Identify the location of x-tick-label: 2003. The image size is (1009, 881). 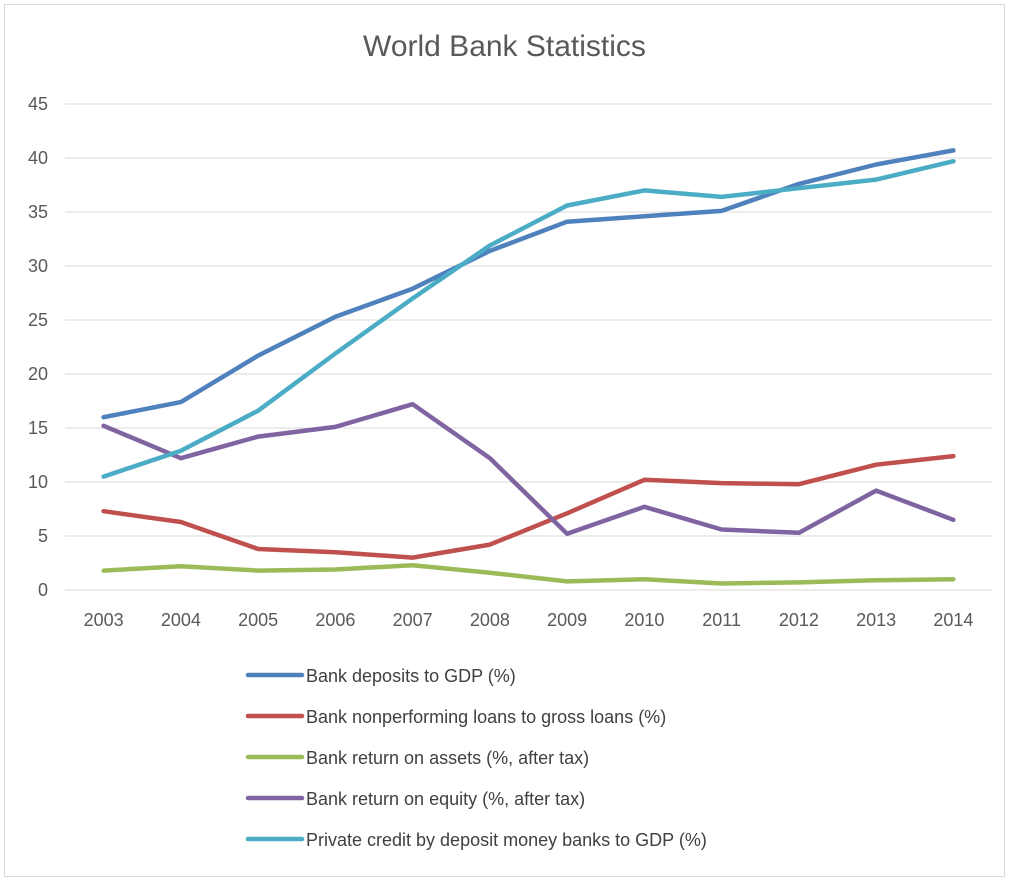
(104, 620).